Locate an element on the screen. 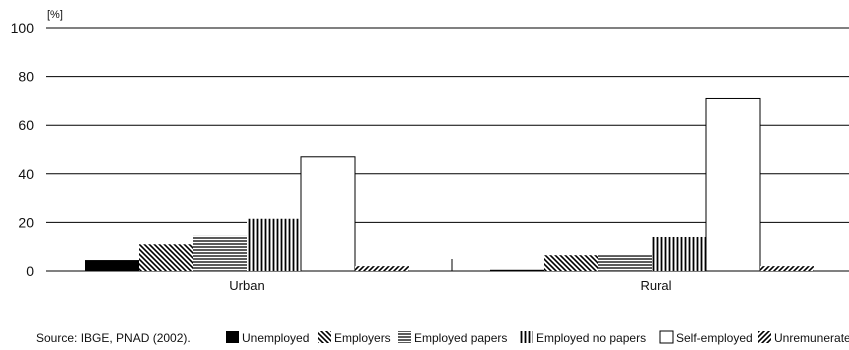  bar-urban-employed-papers is located at coordinates (220, 253).